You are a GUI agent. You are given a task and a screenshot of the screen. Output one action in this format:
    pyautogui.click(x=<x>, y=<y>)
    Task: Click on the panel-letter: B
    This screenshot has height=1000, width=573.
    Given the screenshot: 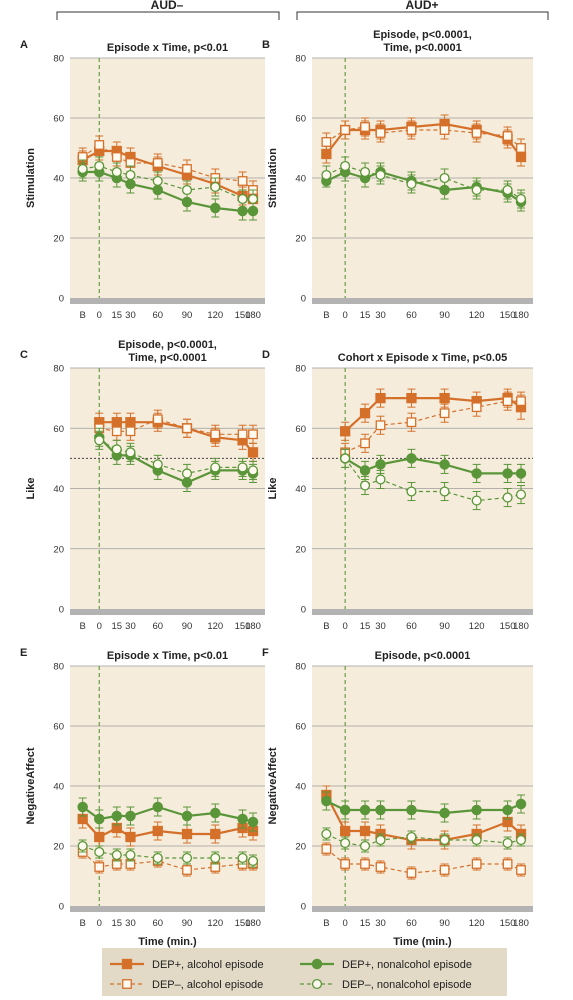 What is the action you would take?
    pyautogui.click(x=266, y=45)
    